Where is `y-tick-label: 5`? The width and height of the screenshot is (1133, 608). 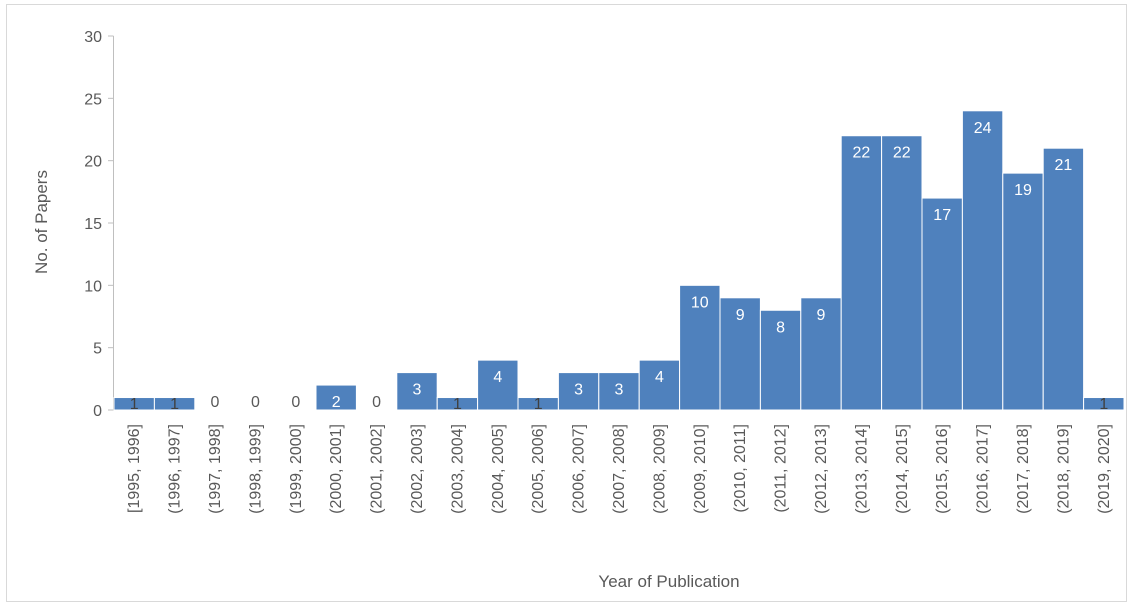 y-tick-label: 5 is located at coordinates (97, 349).